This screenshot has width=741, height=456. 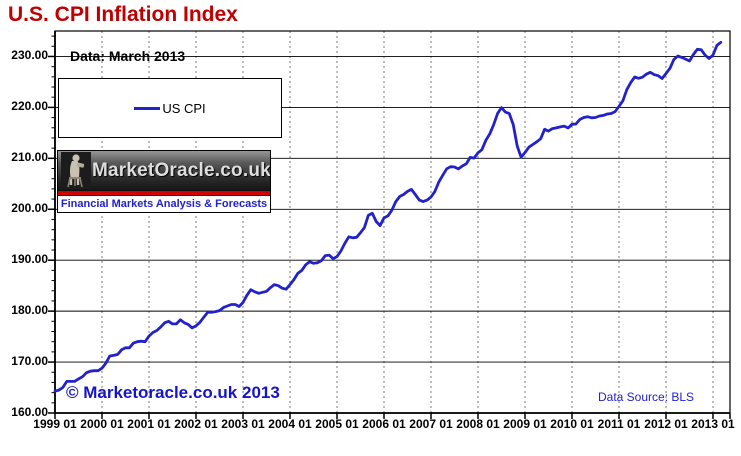 I want to click on x-axis-label: 2006 01, so click(x=384, y=424).